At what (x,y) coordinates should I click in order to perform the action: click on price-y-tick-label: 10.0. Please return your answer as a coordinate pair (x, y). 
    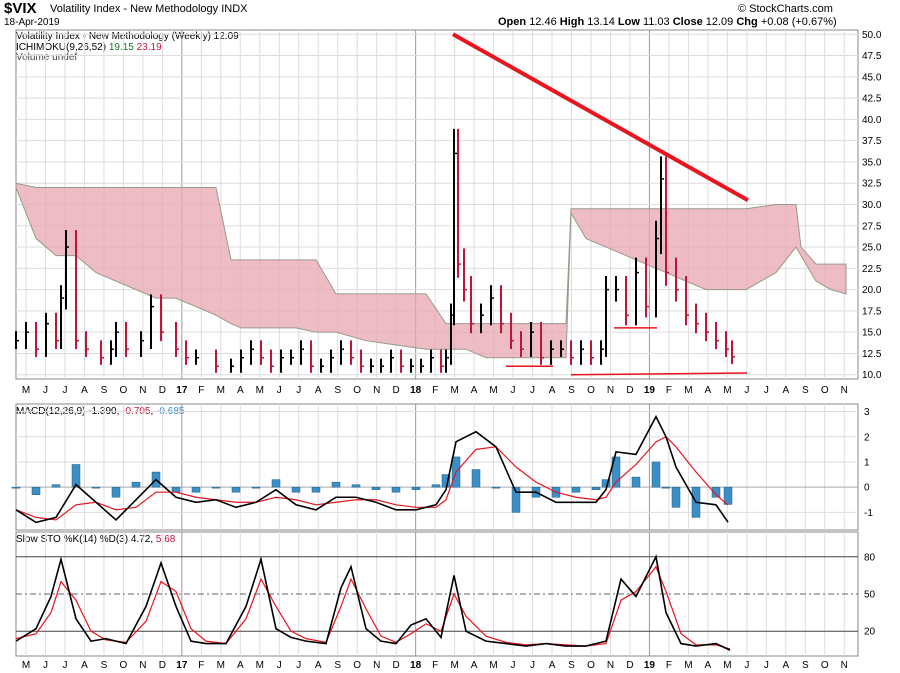
    Looking at the image, I should click on (872, 375).